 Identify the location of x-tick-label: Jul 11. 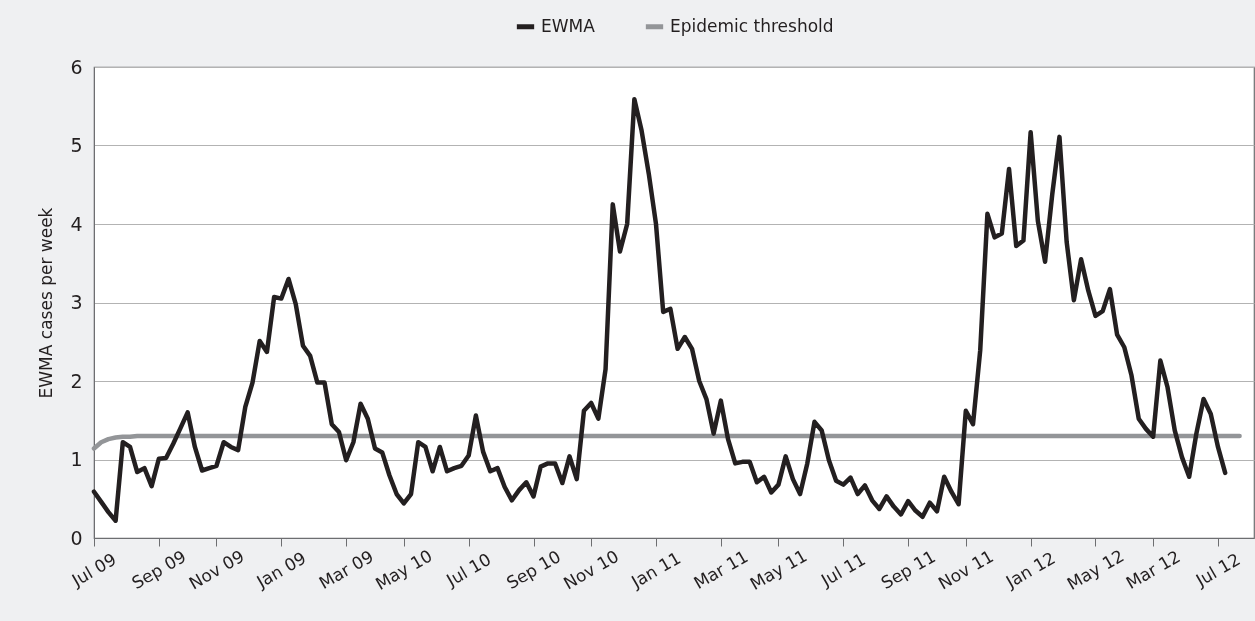
(842, 570).